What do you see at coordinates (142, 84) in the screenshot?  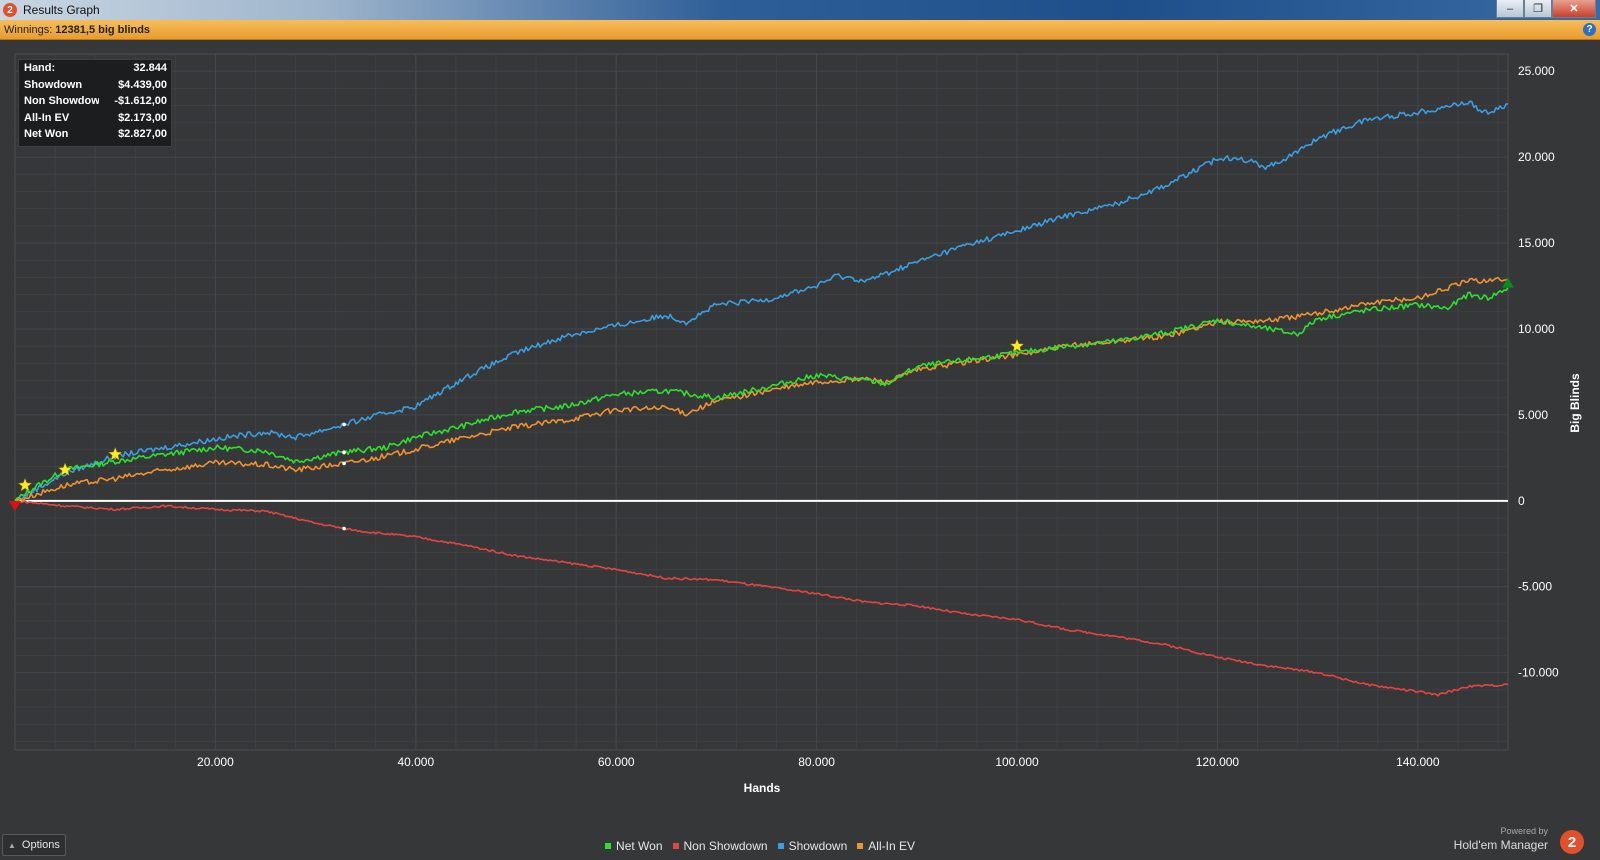 I see `info-value: $4.439,00` at bounding box center [142, 84].